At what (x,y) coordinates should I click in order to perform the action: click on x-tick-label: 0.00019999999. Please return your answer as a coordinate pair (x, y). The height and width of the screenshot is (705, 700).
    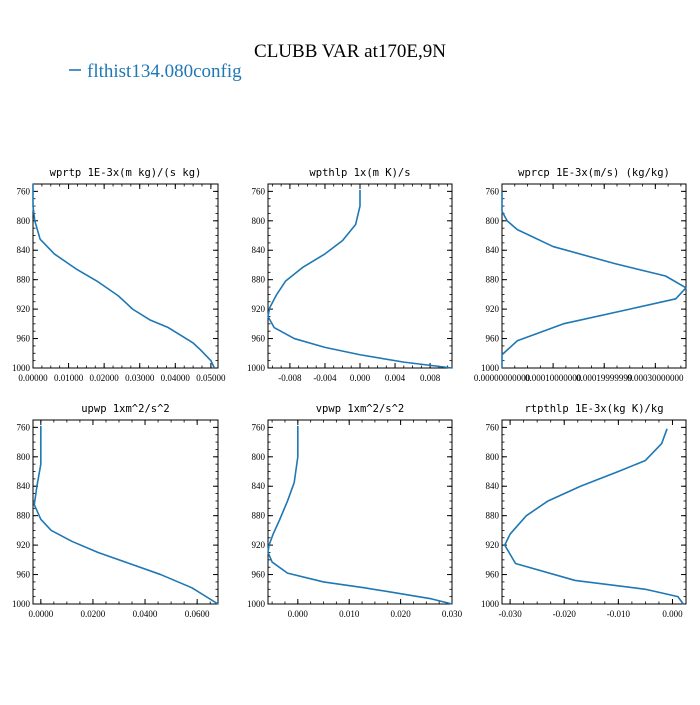
    Looking at the image, I should click on (604, 378).